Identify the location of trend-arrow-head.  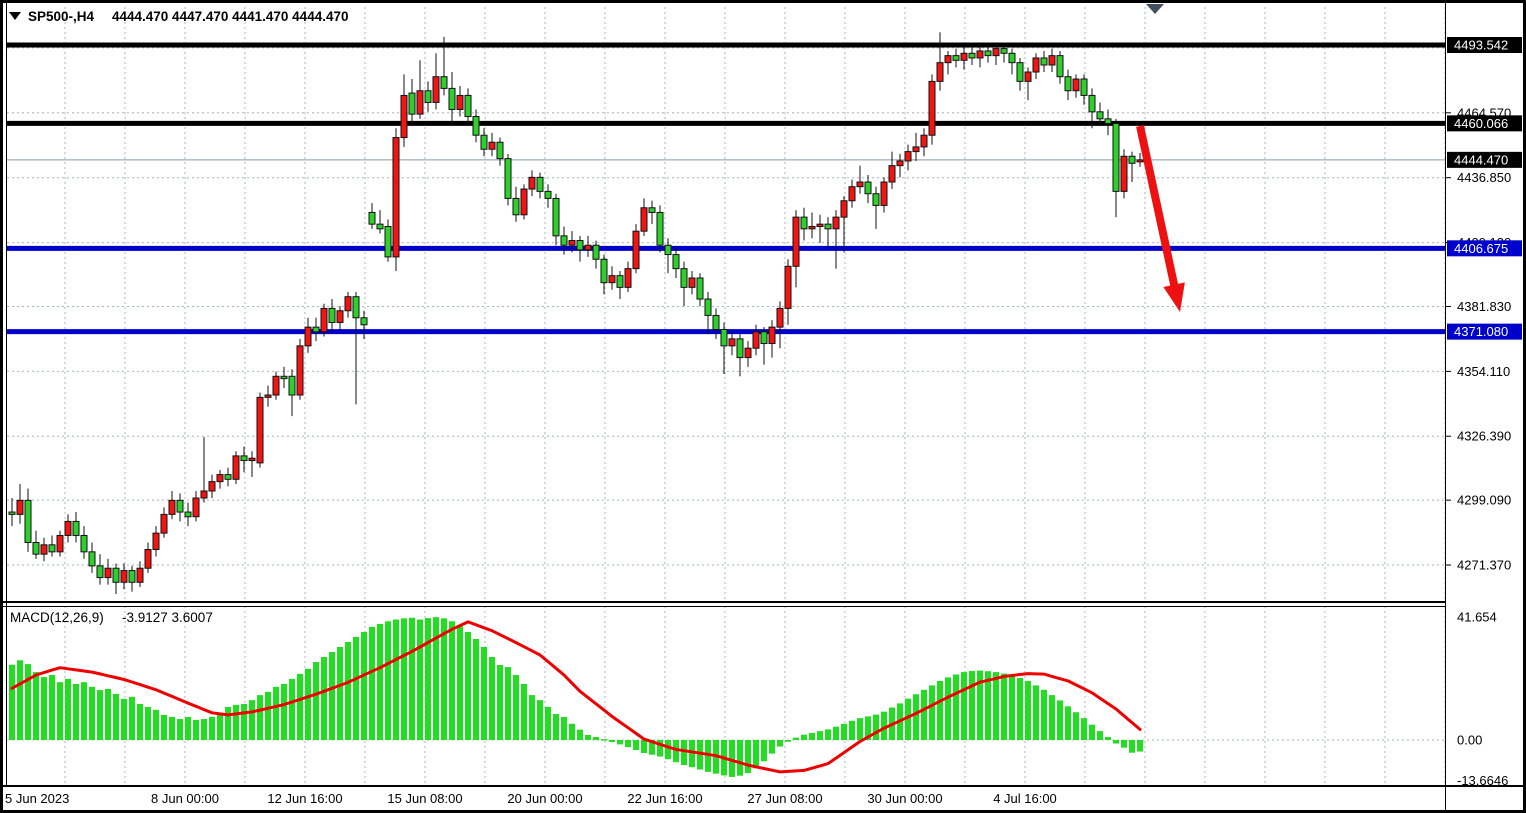
(1174, 297).